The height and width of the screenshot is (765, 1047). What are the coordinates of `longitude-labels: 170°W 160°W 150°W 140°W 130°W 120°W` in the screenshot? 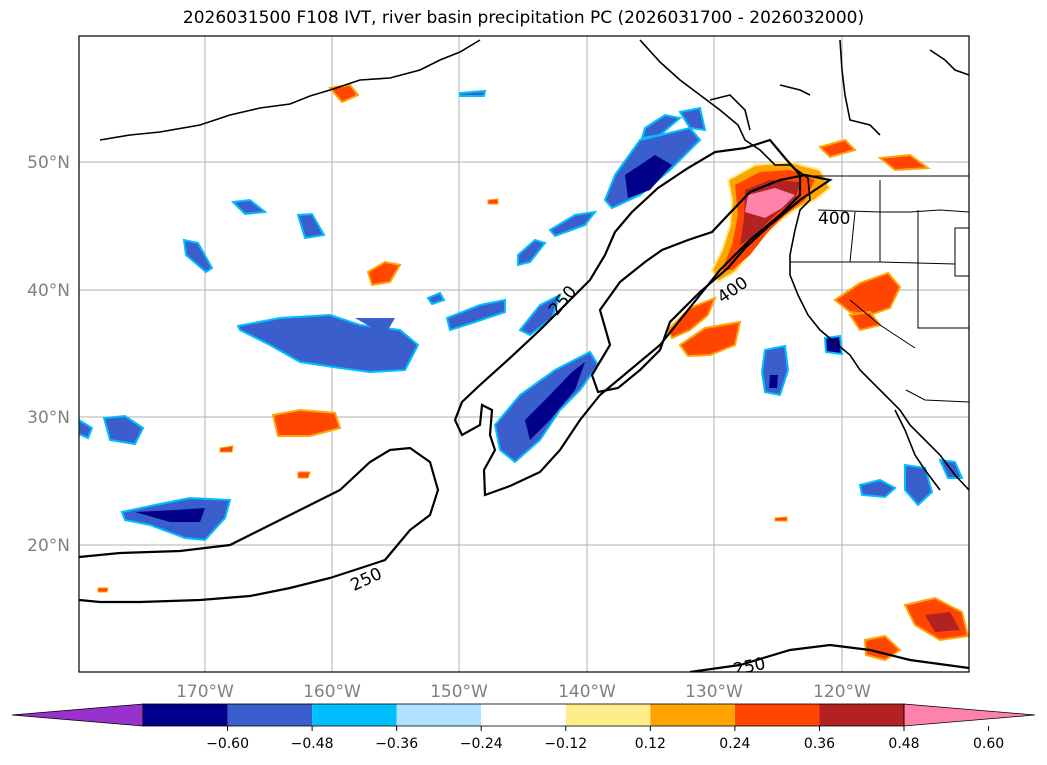 It's located at (523, 692).